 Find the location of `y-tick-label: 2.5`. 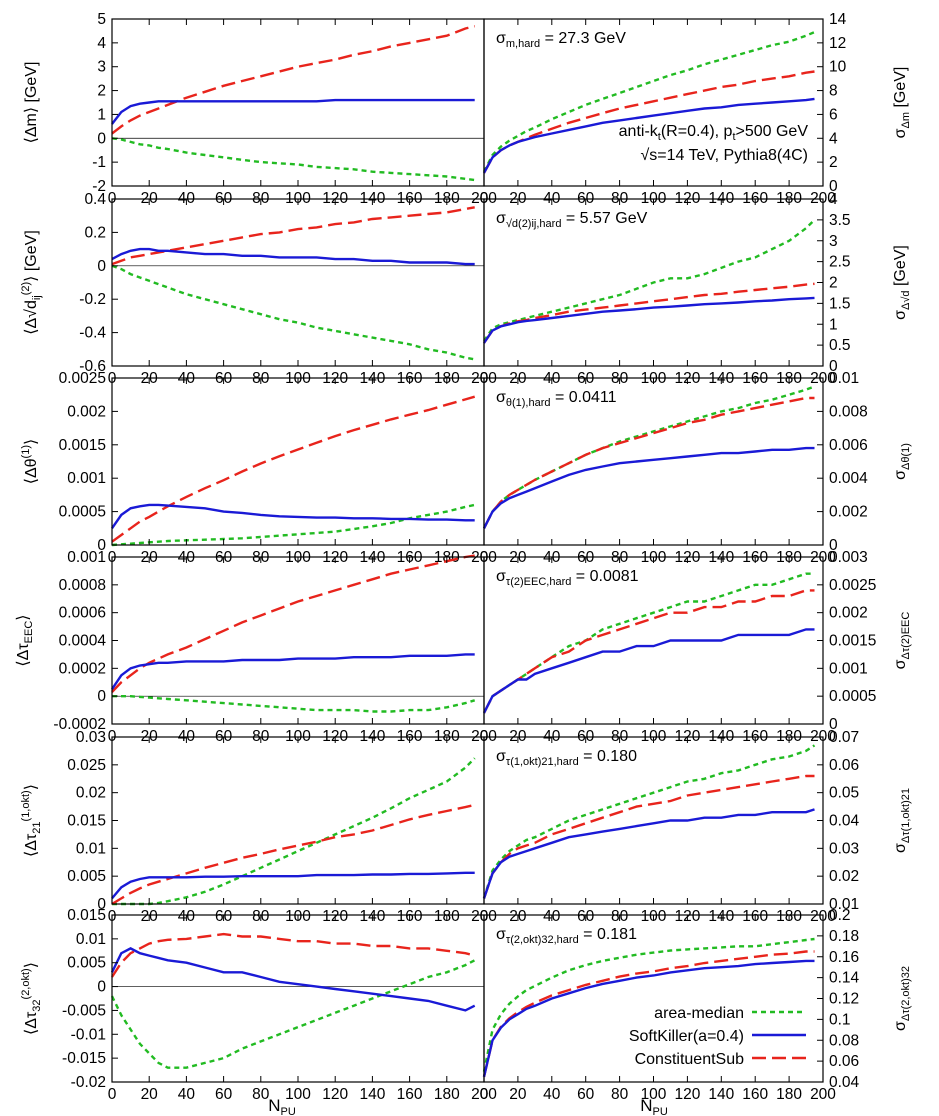

y-tick-label: 2.5 is located at coordinates (840, 262).